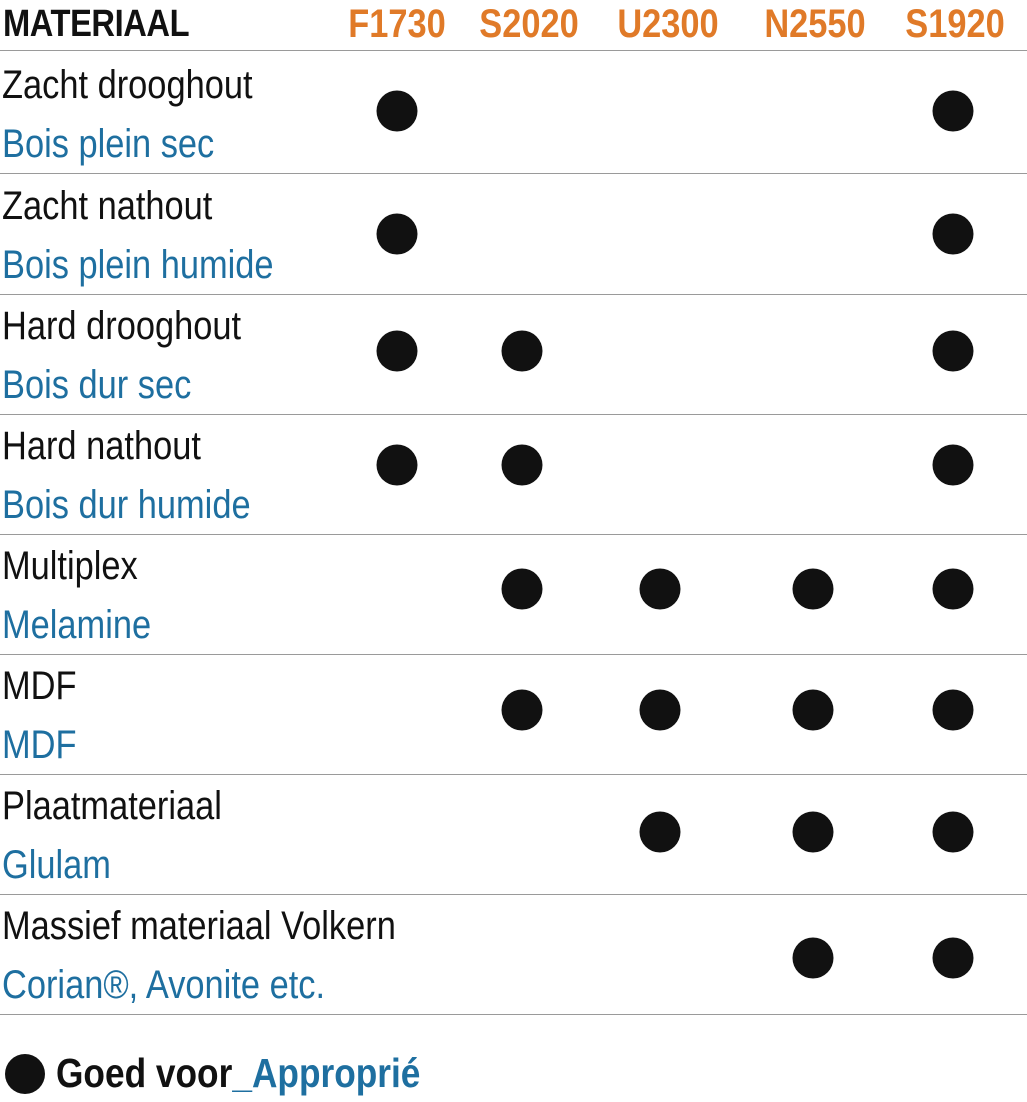 Image resolution: width=1027 pixels, height=1102 pixels. Describe the element at coordinates (397, 24) in the screenshot. I see `product-code-header: F1730` at that location.